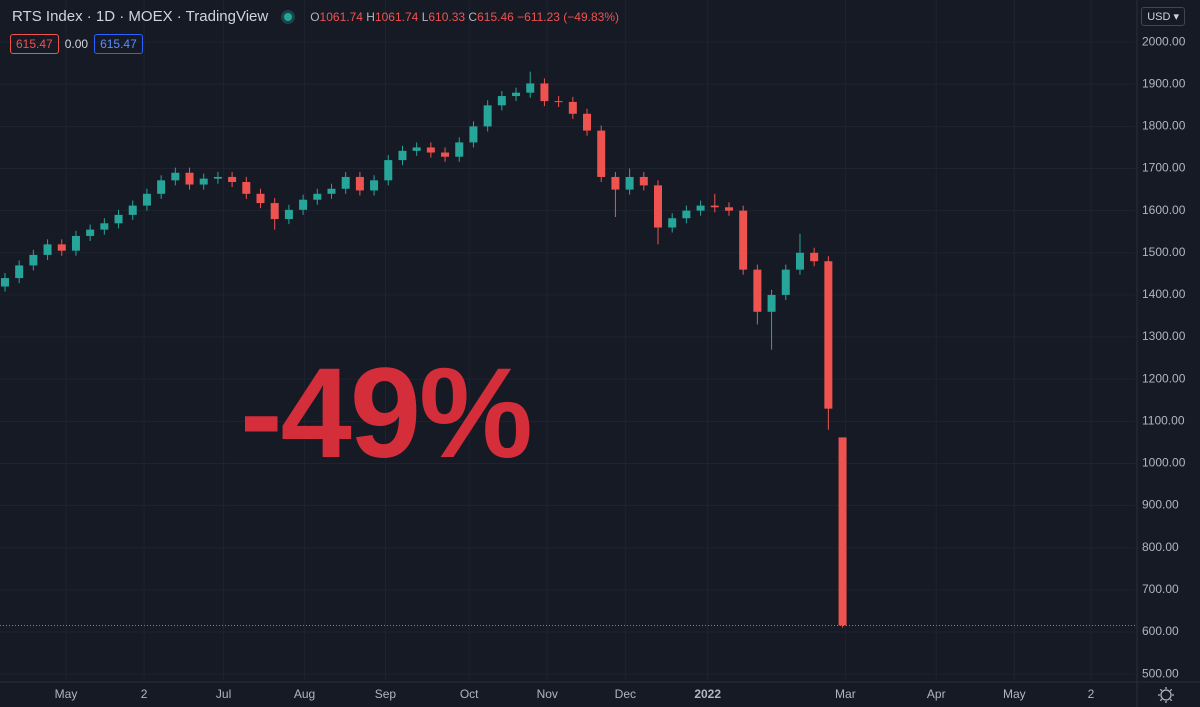 This screenshot has height=707, width=1200. I want to click on readout-change: −611.23 (−49.83%), so click(568, 16).